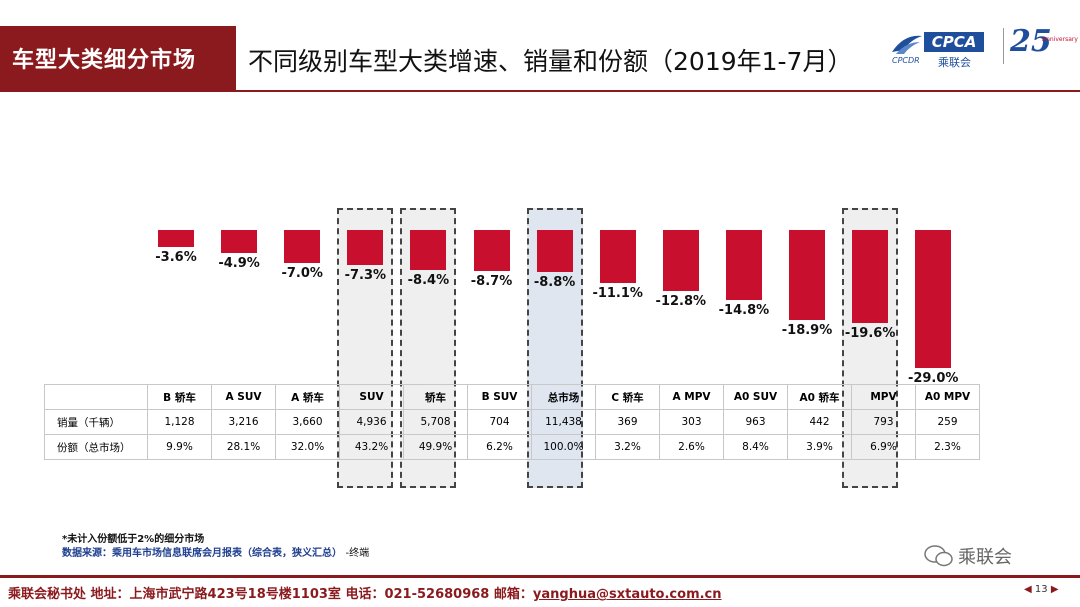 The height and width of the screenshot is (607, 1080). Describe the element at coordinates (938, 556) in the screenshot. I see `wechat-icon` at that location.